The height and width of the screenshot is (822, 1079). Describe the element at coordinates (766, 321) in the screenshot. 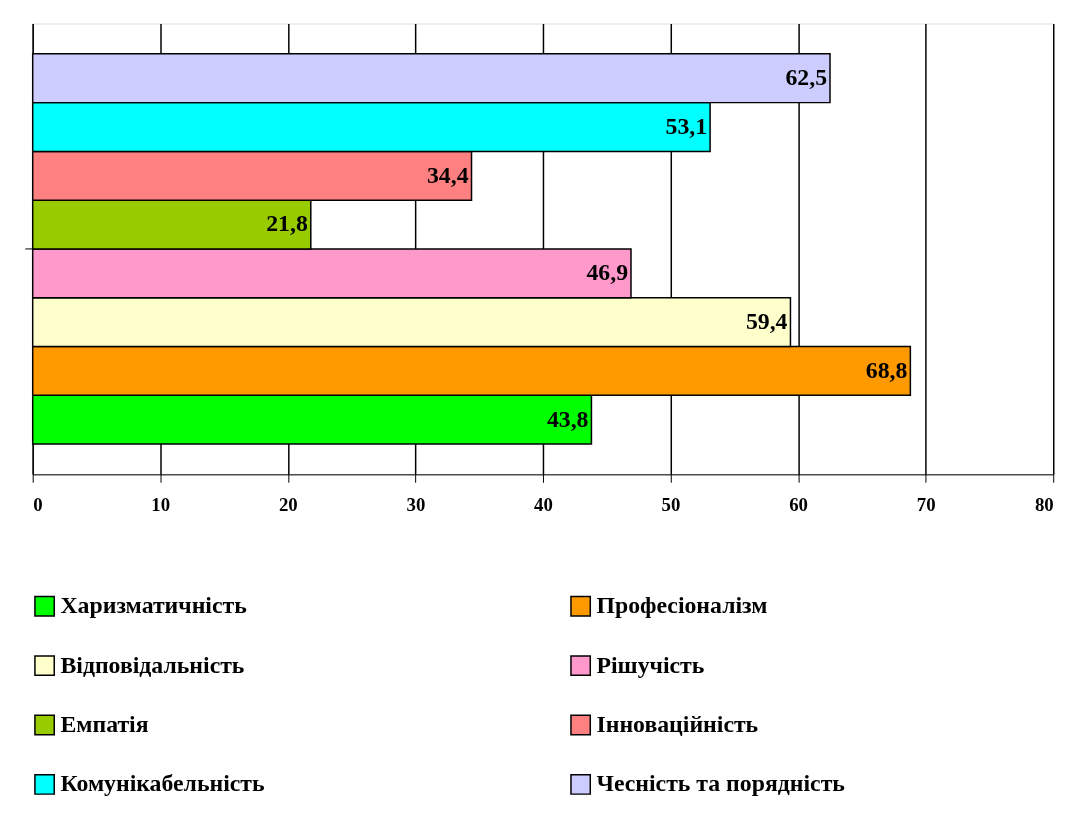

I see `data-label: 59,4` at that location.